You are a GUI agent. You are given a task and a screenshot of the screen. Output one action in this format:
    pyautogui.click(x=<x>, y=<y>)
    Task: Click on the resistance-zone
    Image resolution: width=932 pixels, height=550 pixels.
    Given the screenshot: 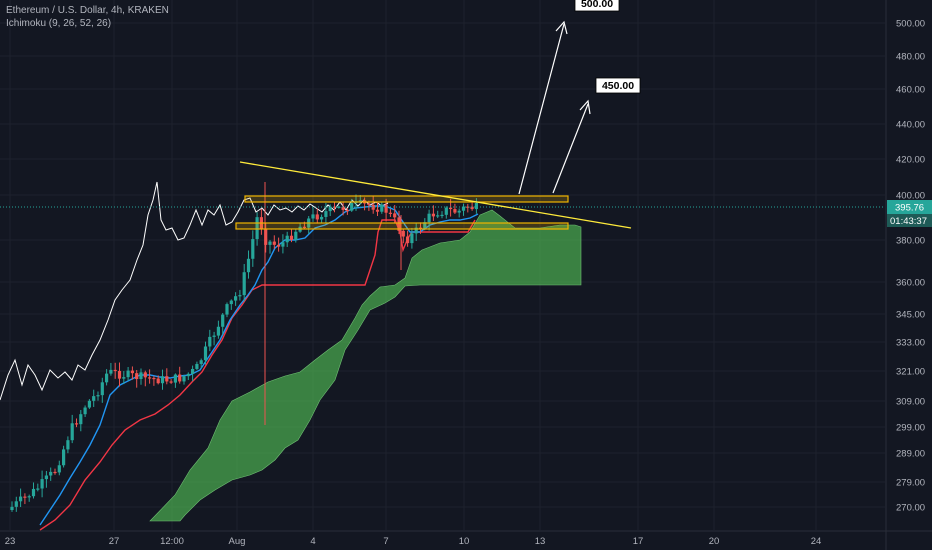 What is the action you would take?
    pyautogui.click(x=406, y=199)
    